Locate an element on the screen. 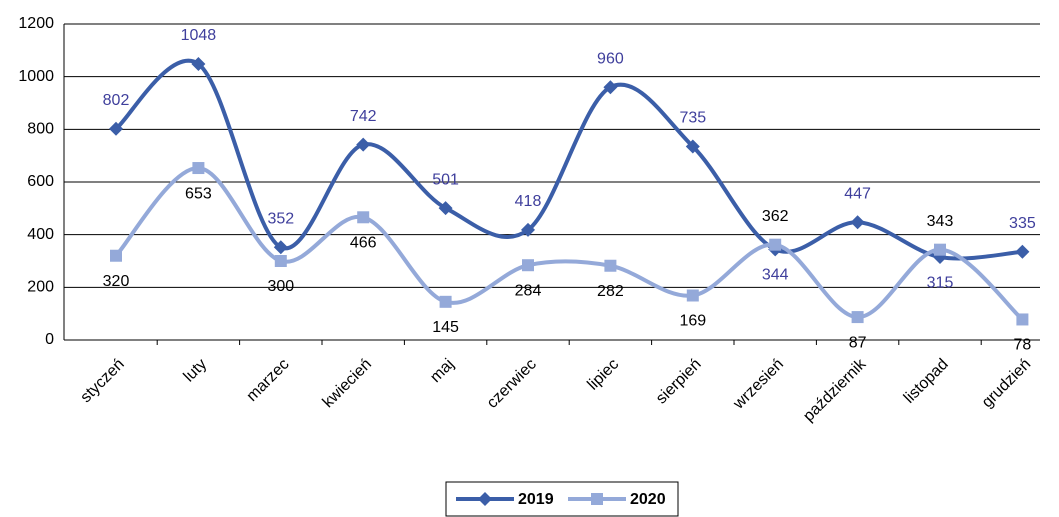  x-tick-label: kwiecień is located at coordinates (347, 383).